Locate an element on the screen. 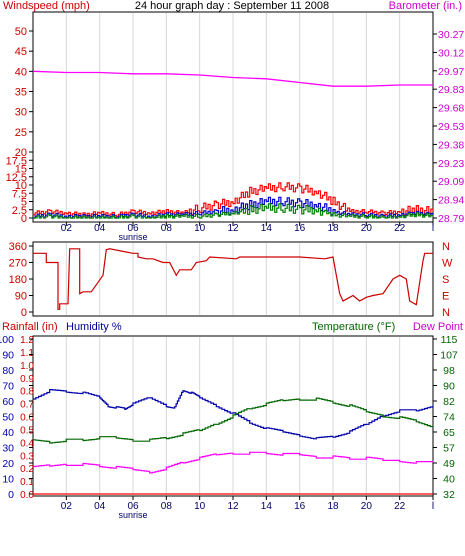  humidity-tick-label: 50 is located at coordinates (8, 418).